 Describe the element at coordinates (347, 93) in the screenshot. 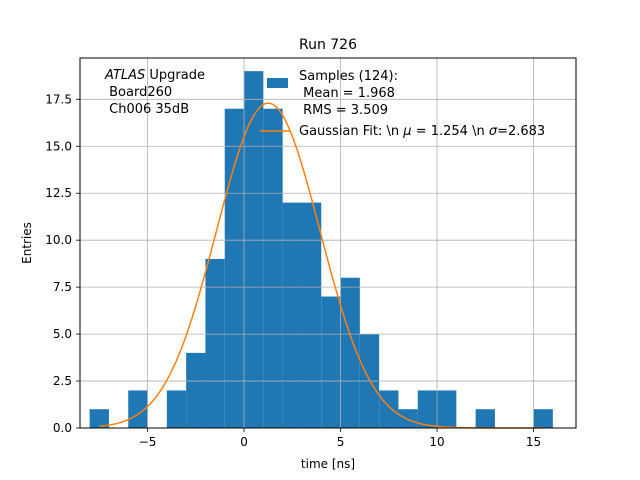

I see `legend-hist-line-2: Mean = 1.968` at that location.